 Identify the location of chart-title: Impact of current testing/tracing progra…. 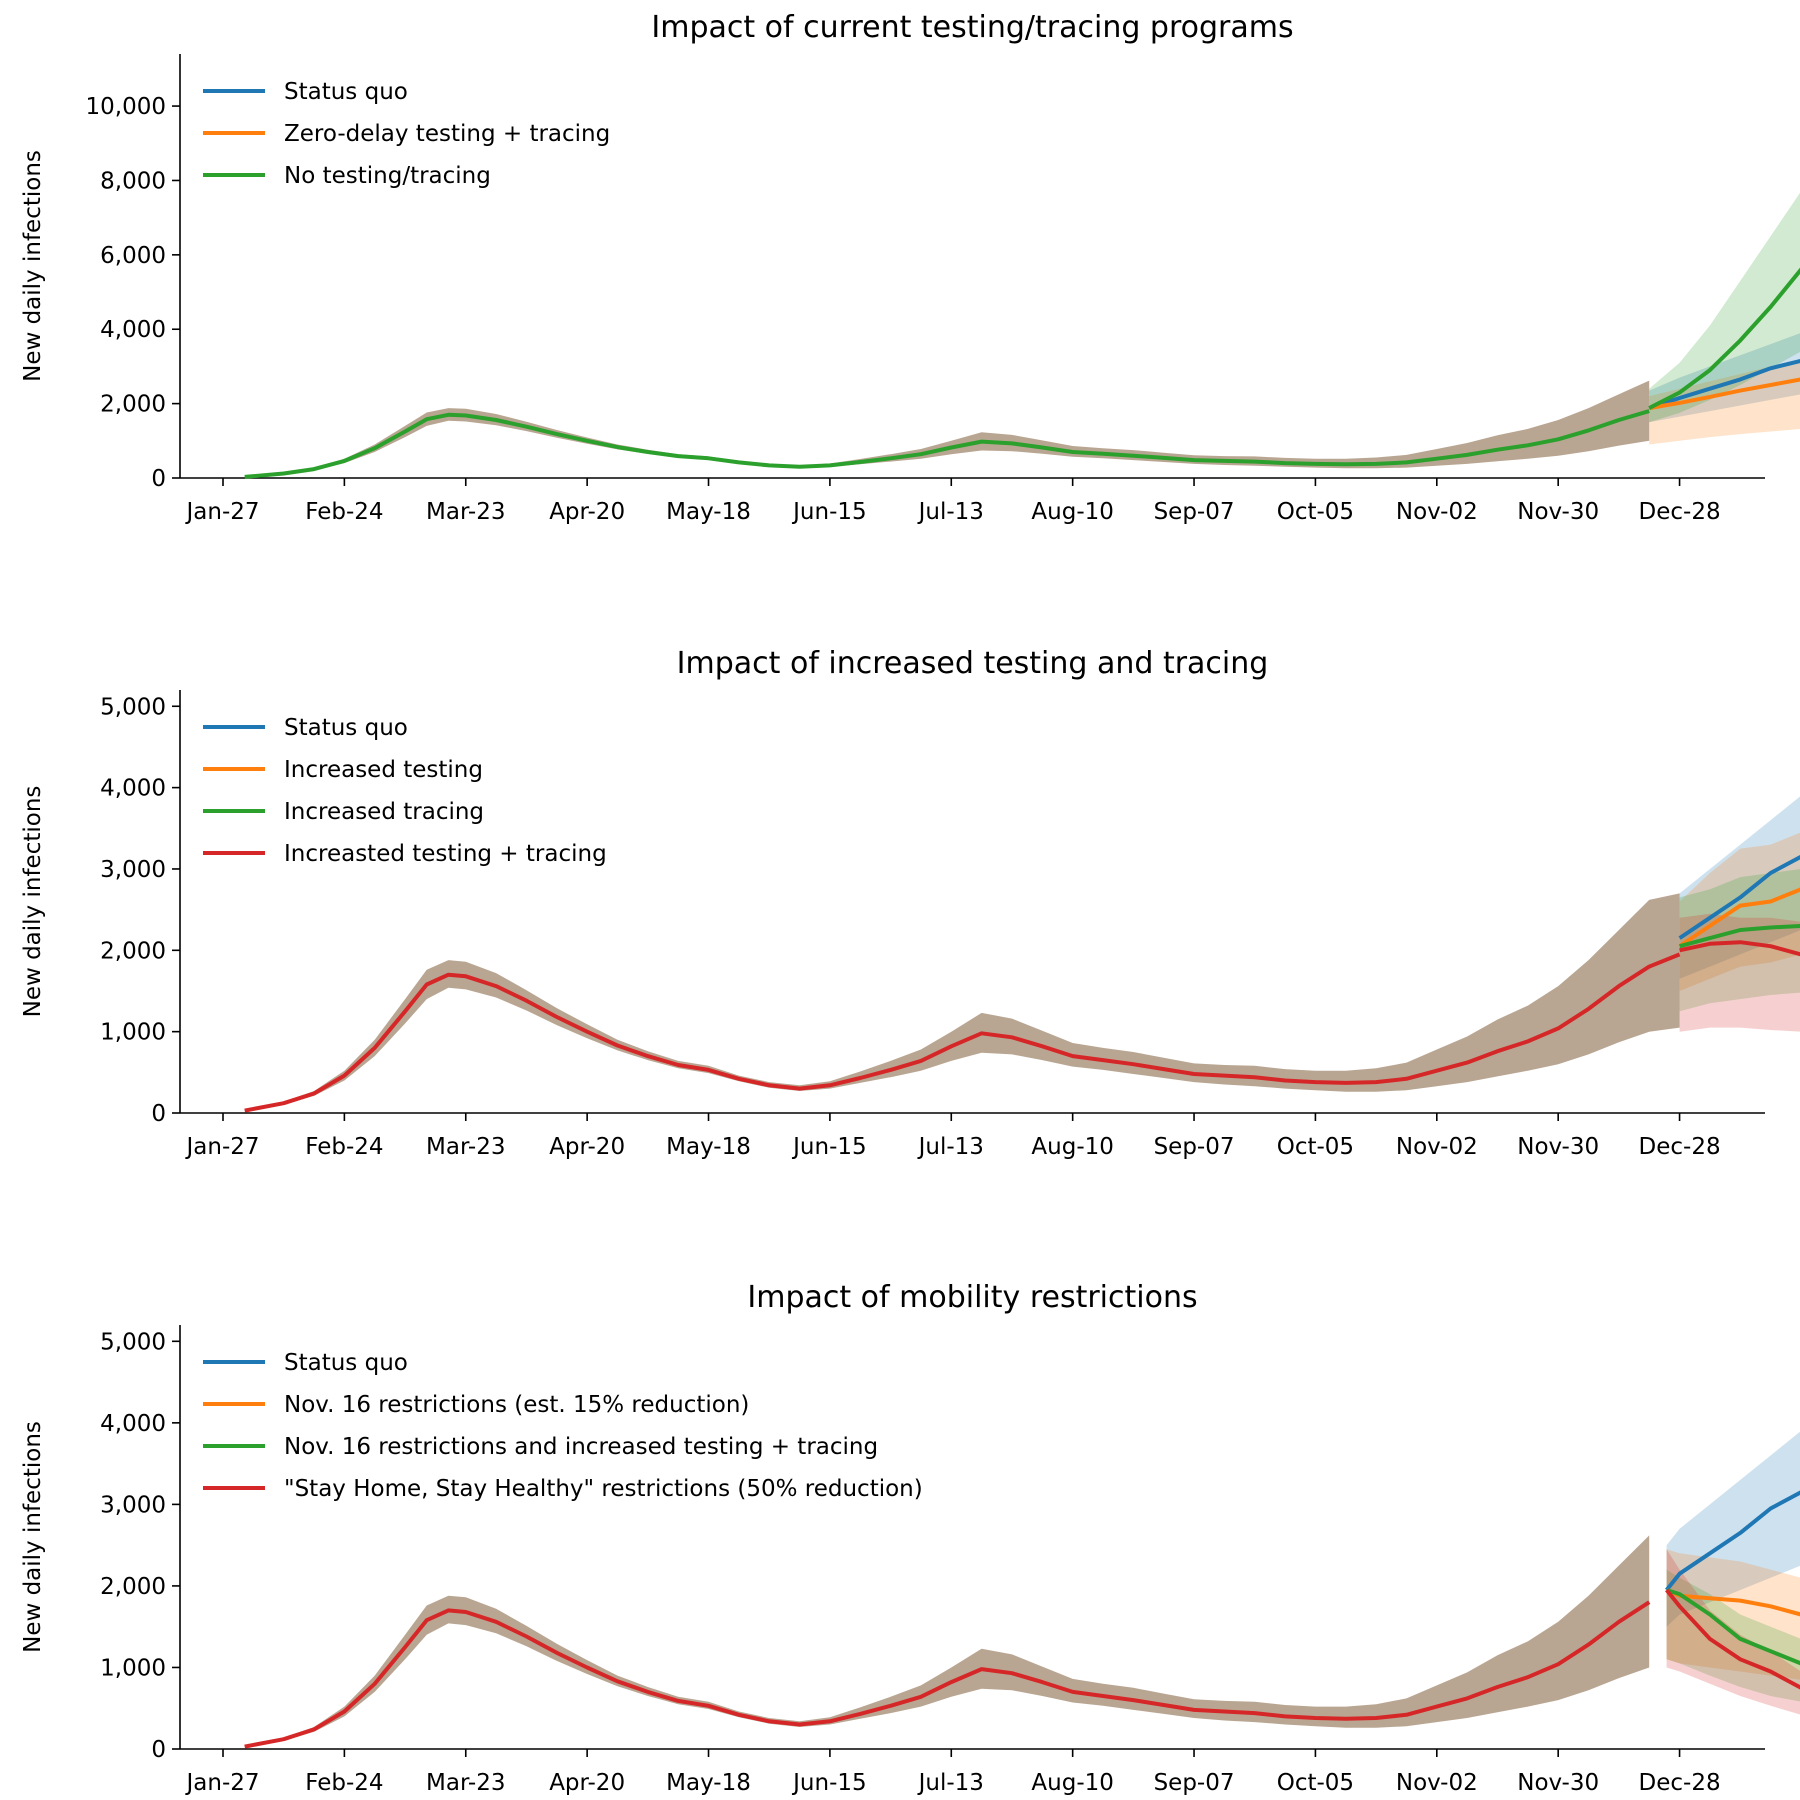
(972, 27).